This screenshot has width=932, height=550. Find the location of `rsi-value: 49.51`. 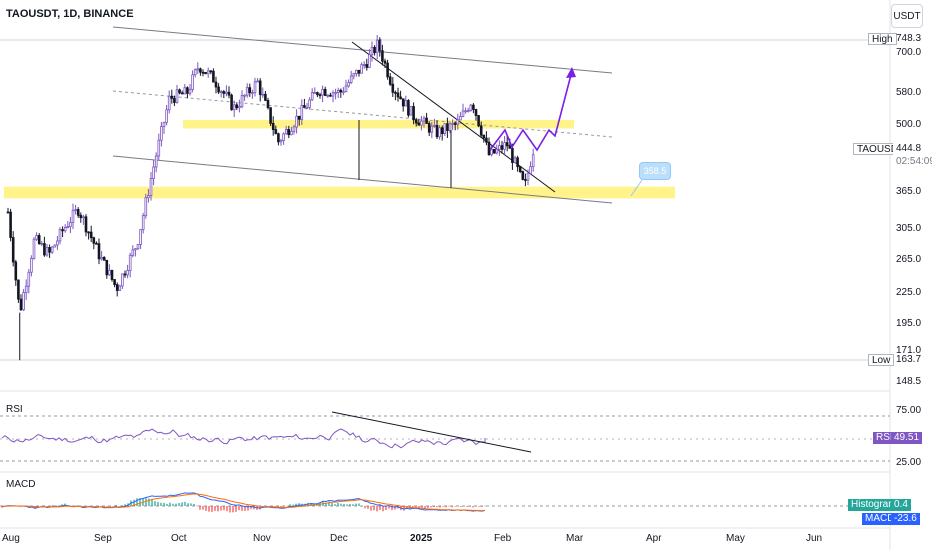

rsi-value: 49.51 is located at coordinates (907, 438).